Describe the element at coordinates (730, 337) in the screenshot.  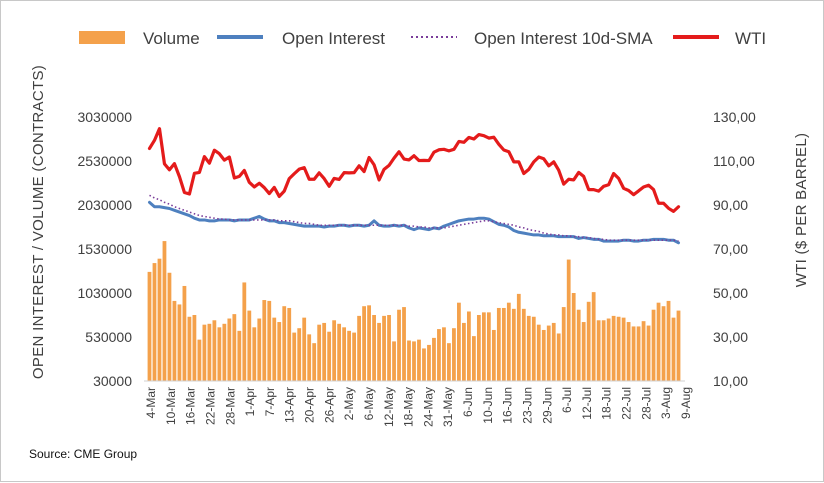
I see `right-tick-label: 30,00` at that location.